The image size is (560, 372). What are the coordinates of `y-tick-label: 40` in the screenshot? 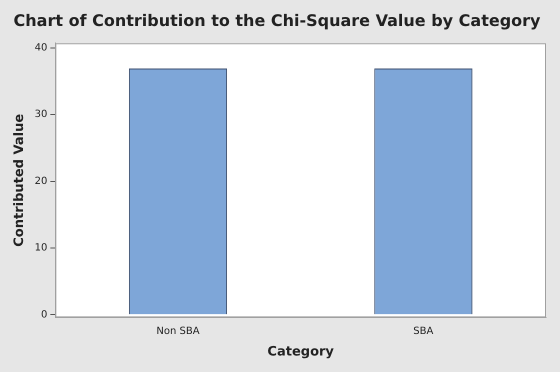 It's located at (41, 48).